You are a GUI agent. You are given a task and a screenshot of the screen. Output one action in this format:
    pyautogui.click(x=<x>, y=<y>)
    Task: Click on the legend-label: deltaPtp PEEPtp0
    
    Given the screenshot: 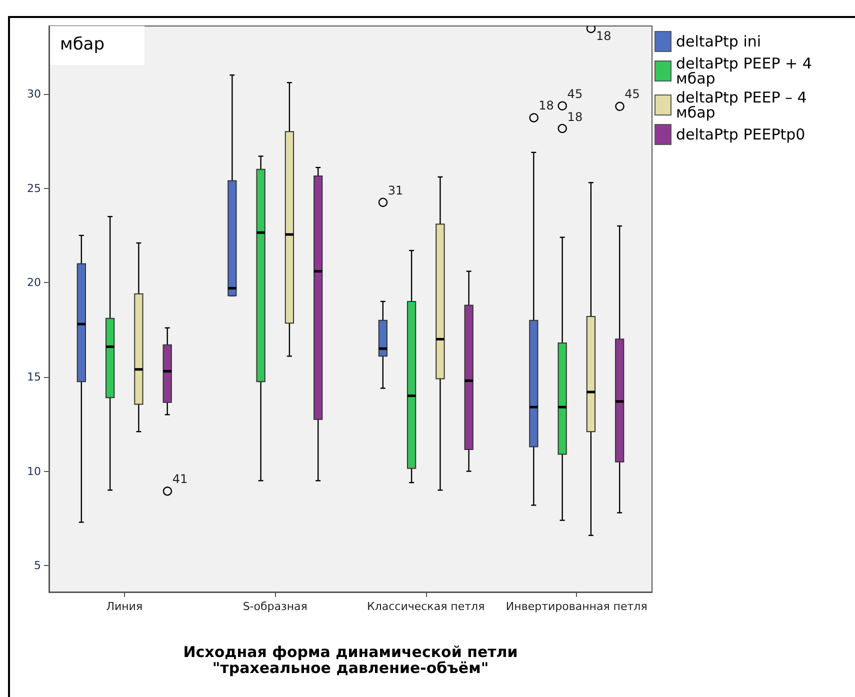 What is the action you would take?
    pyautogui.click(x=741, y=135)
    